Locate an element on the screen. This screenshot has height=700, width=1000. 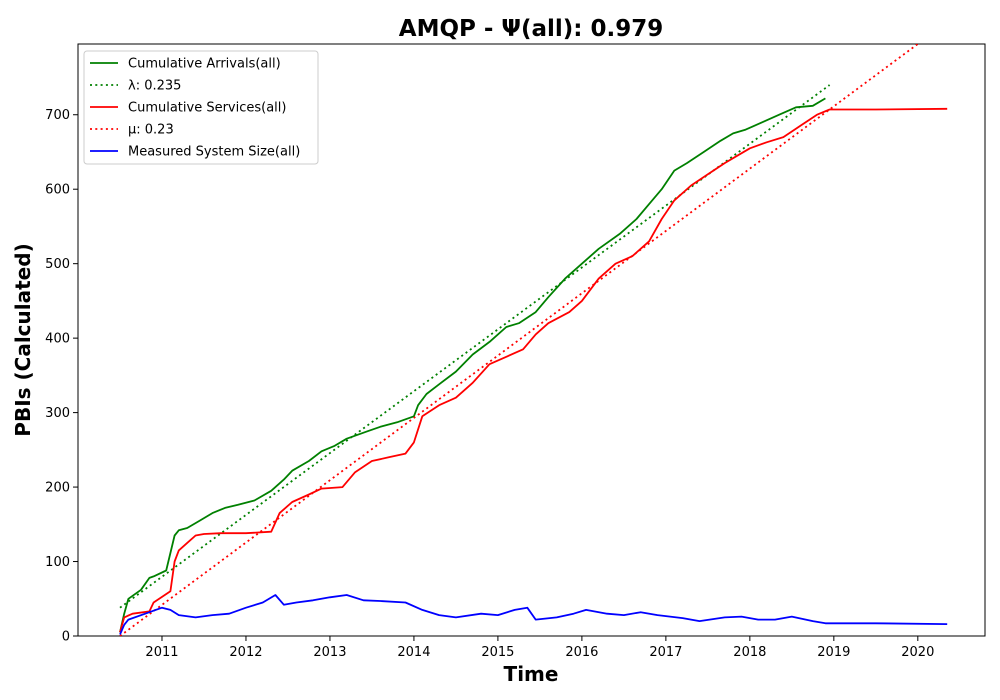
legend-box is located at coordinates (201, 107).